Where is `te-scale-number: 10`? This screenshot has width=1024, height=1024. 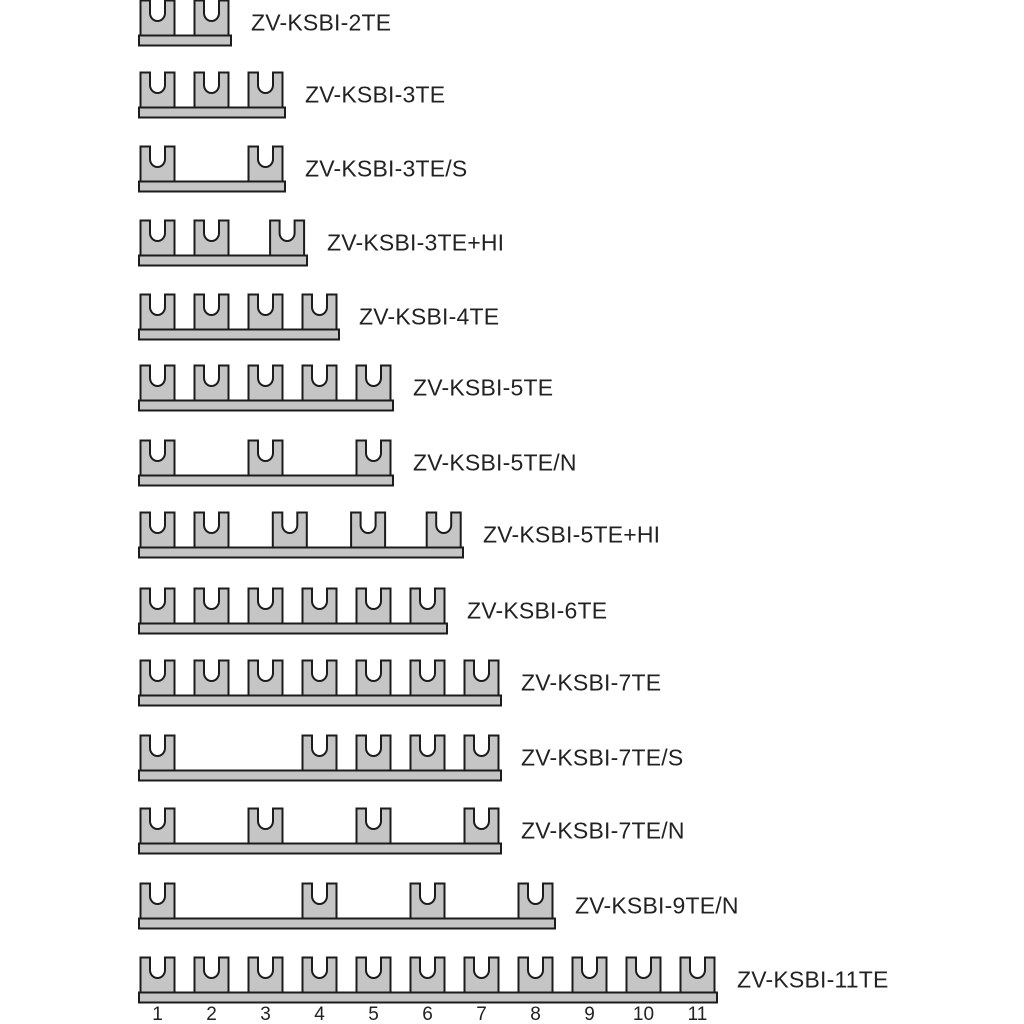 te-scale-number: 10 is located at coordinates (643, 1014).